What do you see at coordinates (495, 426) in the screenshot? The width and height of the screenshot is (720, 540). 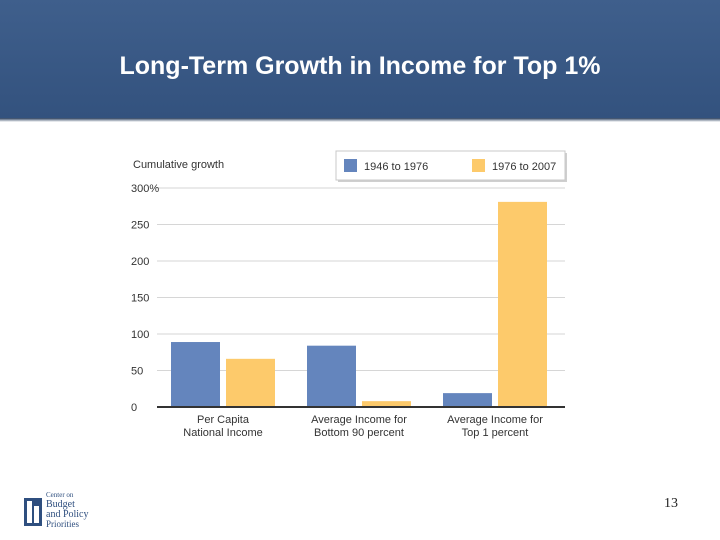 I see `x-tick-label: Average Income for Top 1 percent` at bounding box center [495, 426].